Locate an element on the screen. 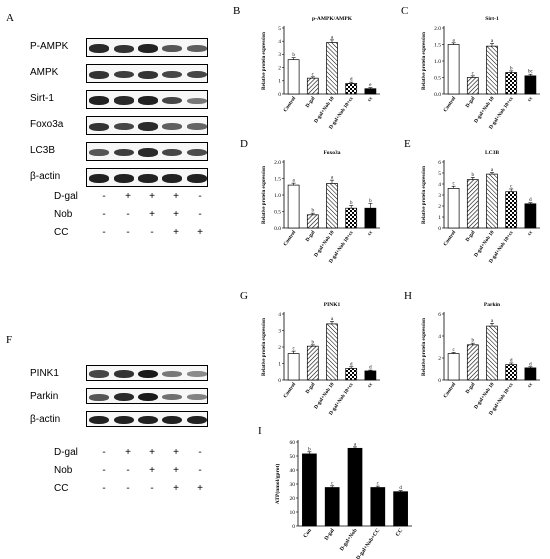  panel-letter-e: E is located at coordinates (407, 144).